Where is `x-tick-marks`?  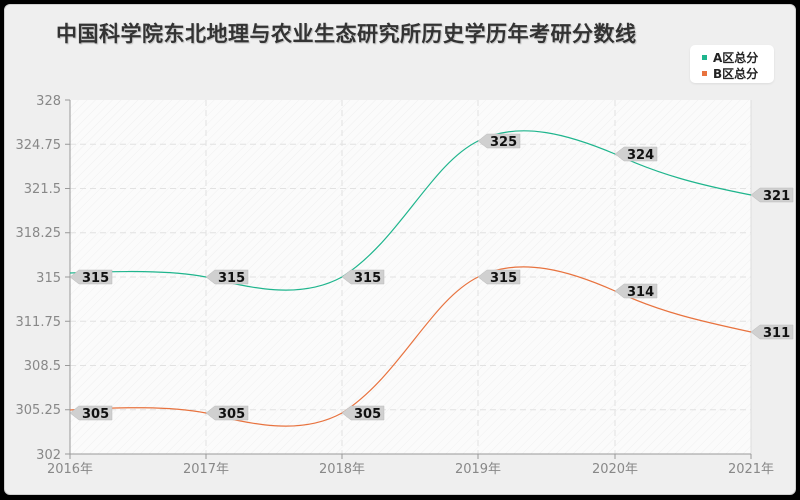 x-tick-marks is located at coordinates (410, 456).